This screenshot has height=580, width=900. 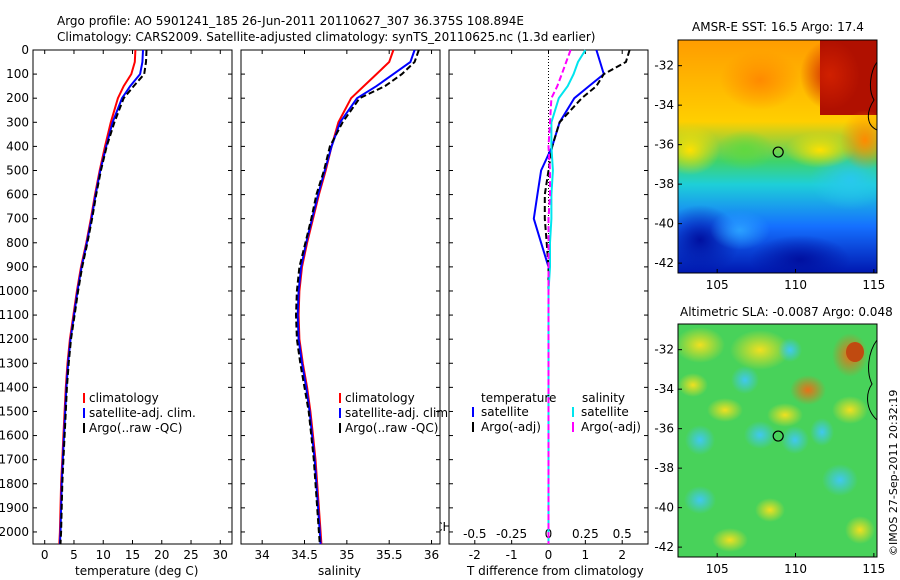 What do you see at coordinates (795, 285) in the screenshot?
I see `sst-map-xtick-label: 110` at bounding box center [795, 285].